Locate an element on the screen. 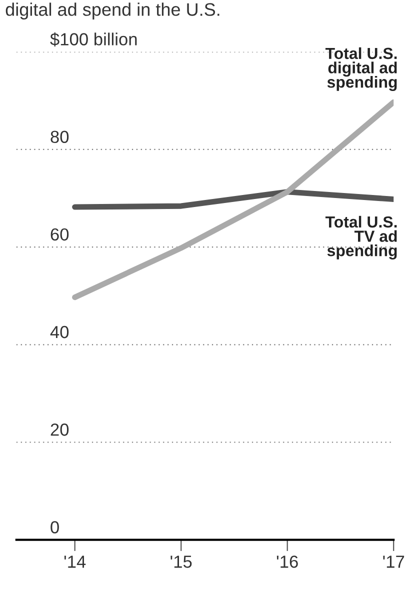 The height and width of the screenshot is (610, 410). x-tick-label: '14 is located at coordinates (75, 562).